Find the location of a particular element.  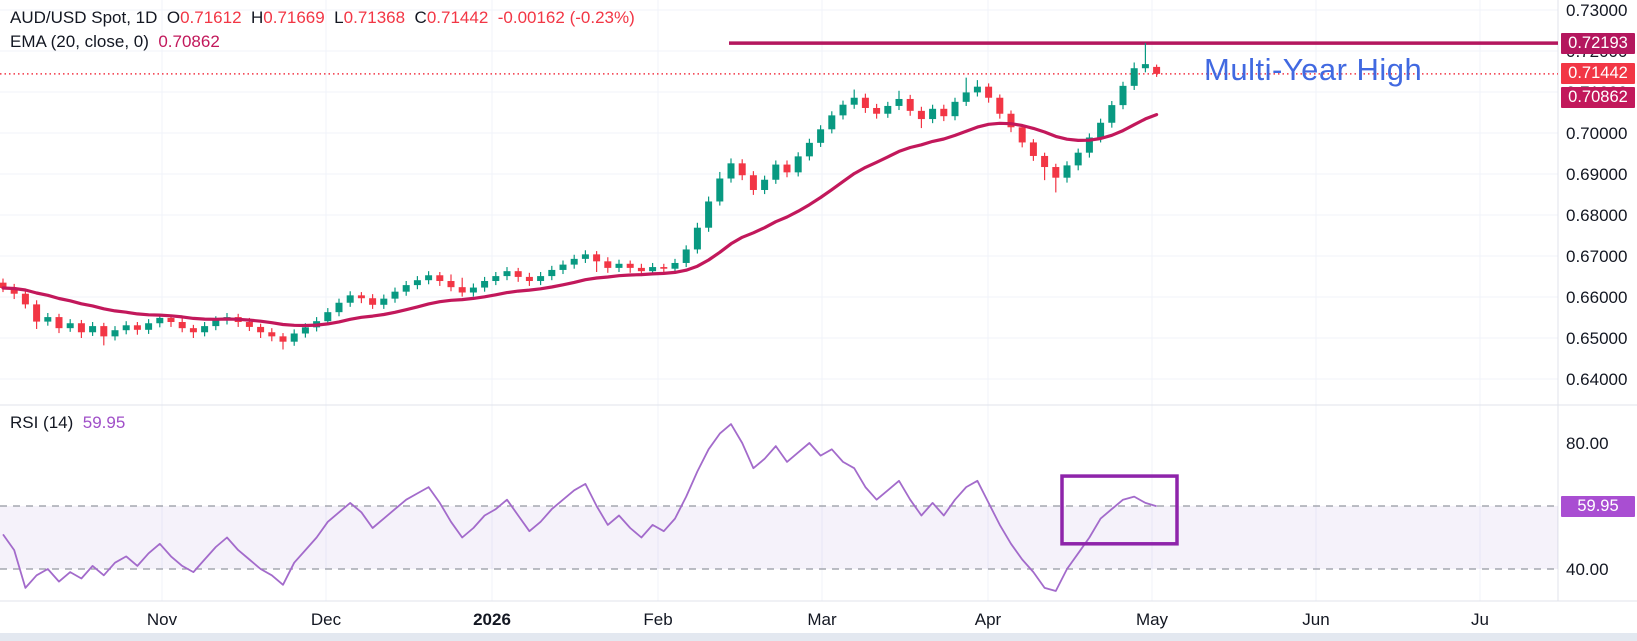

bottom-toolbar-strip is located at coordinates (818, 637).